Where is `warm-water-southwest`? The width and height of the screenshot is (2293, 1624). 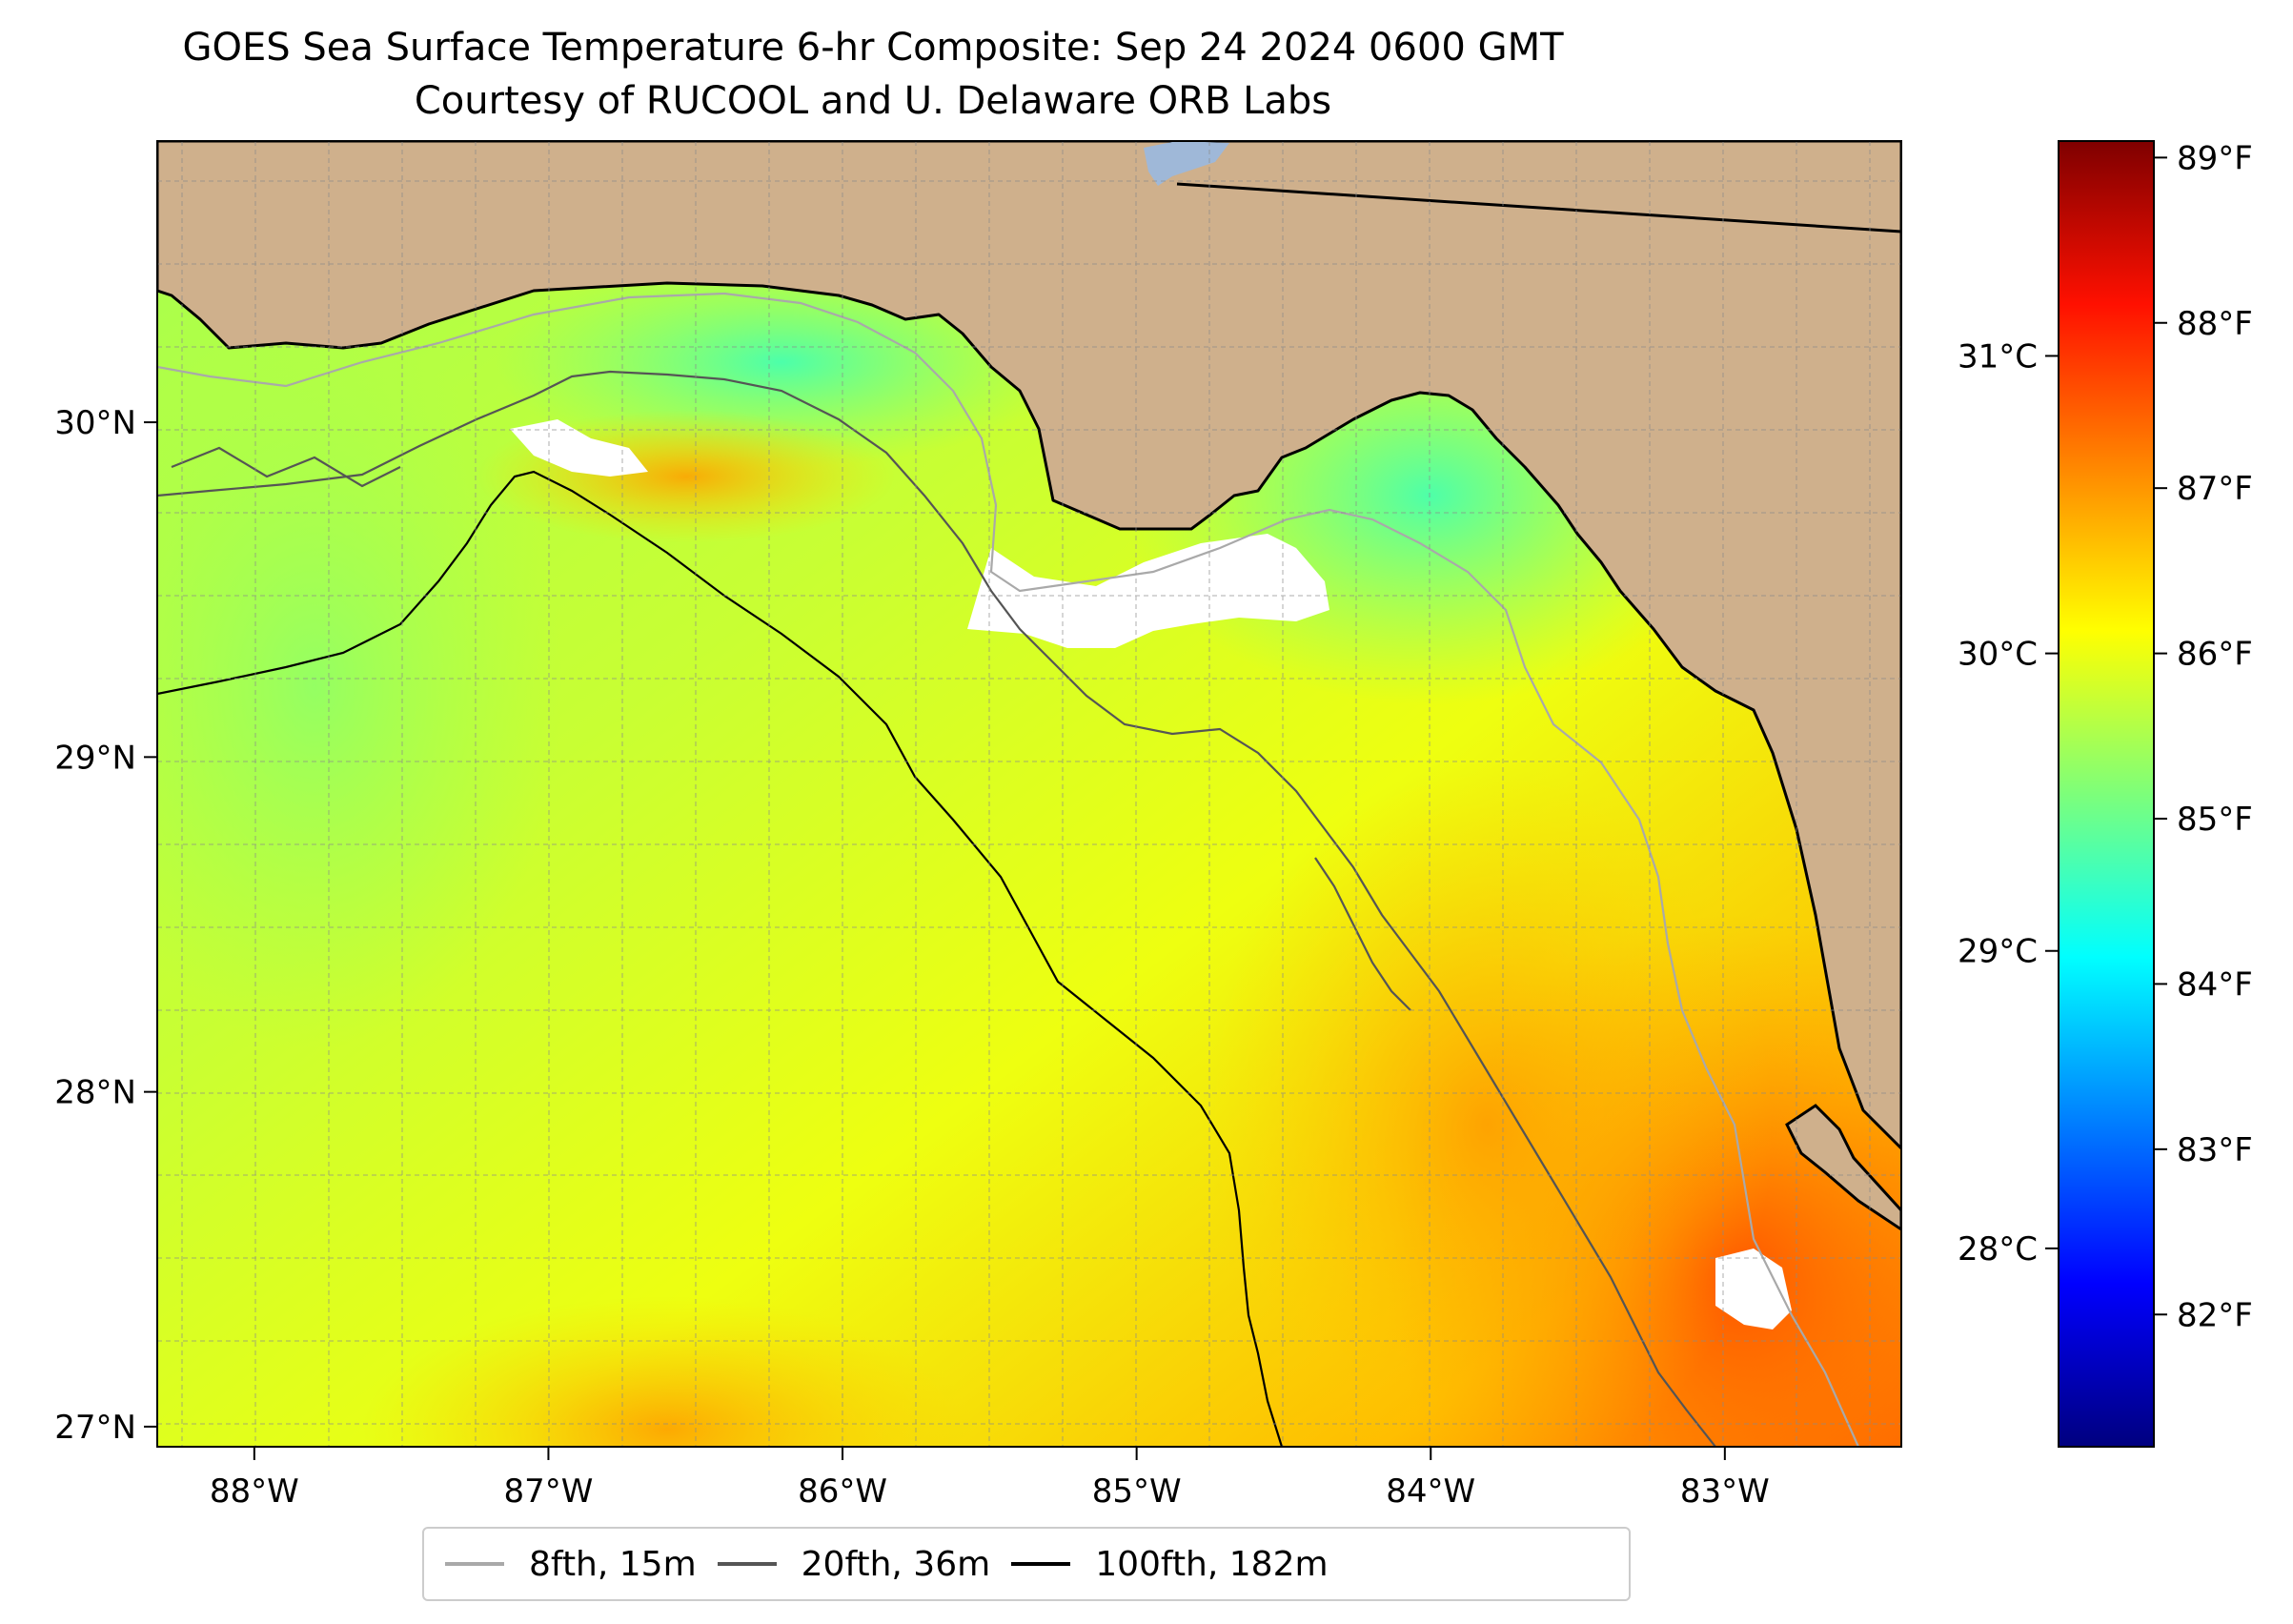 warm-water-southwest is located at coordinates (667, 1371).